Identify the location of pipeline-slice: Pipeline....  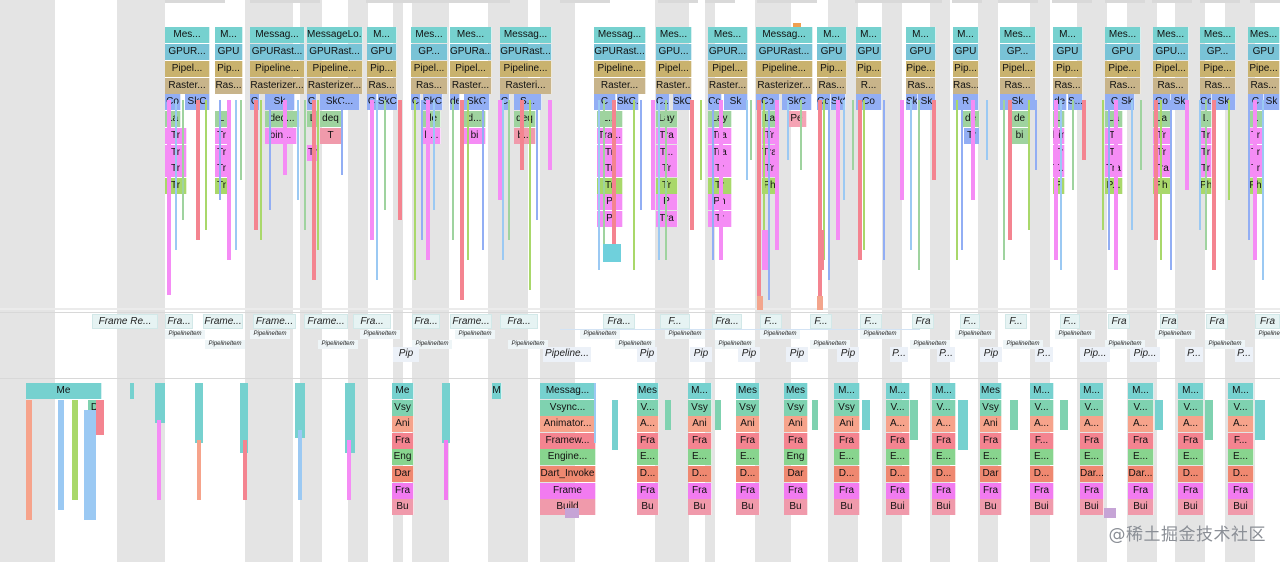
(567, 354).